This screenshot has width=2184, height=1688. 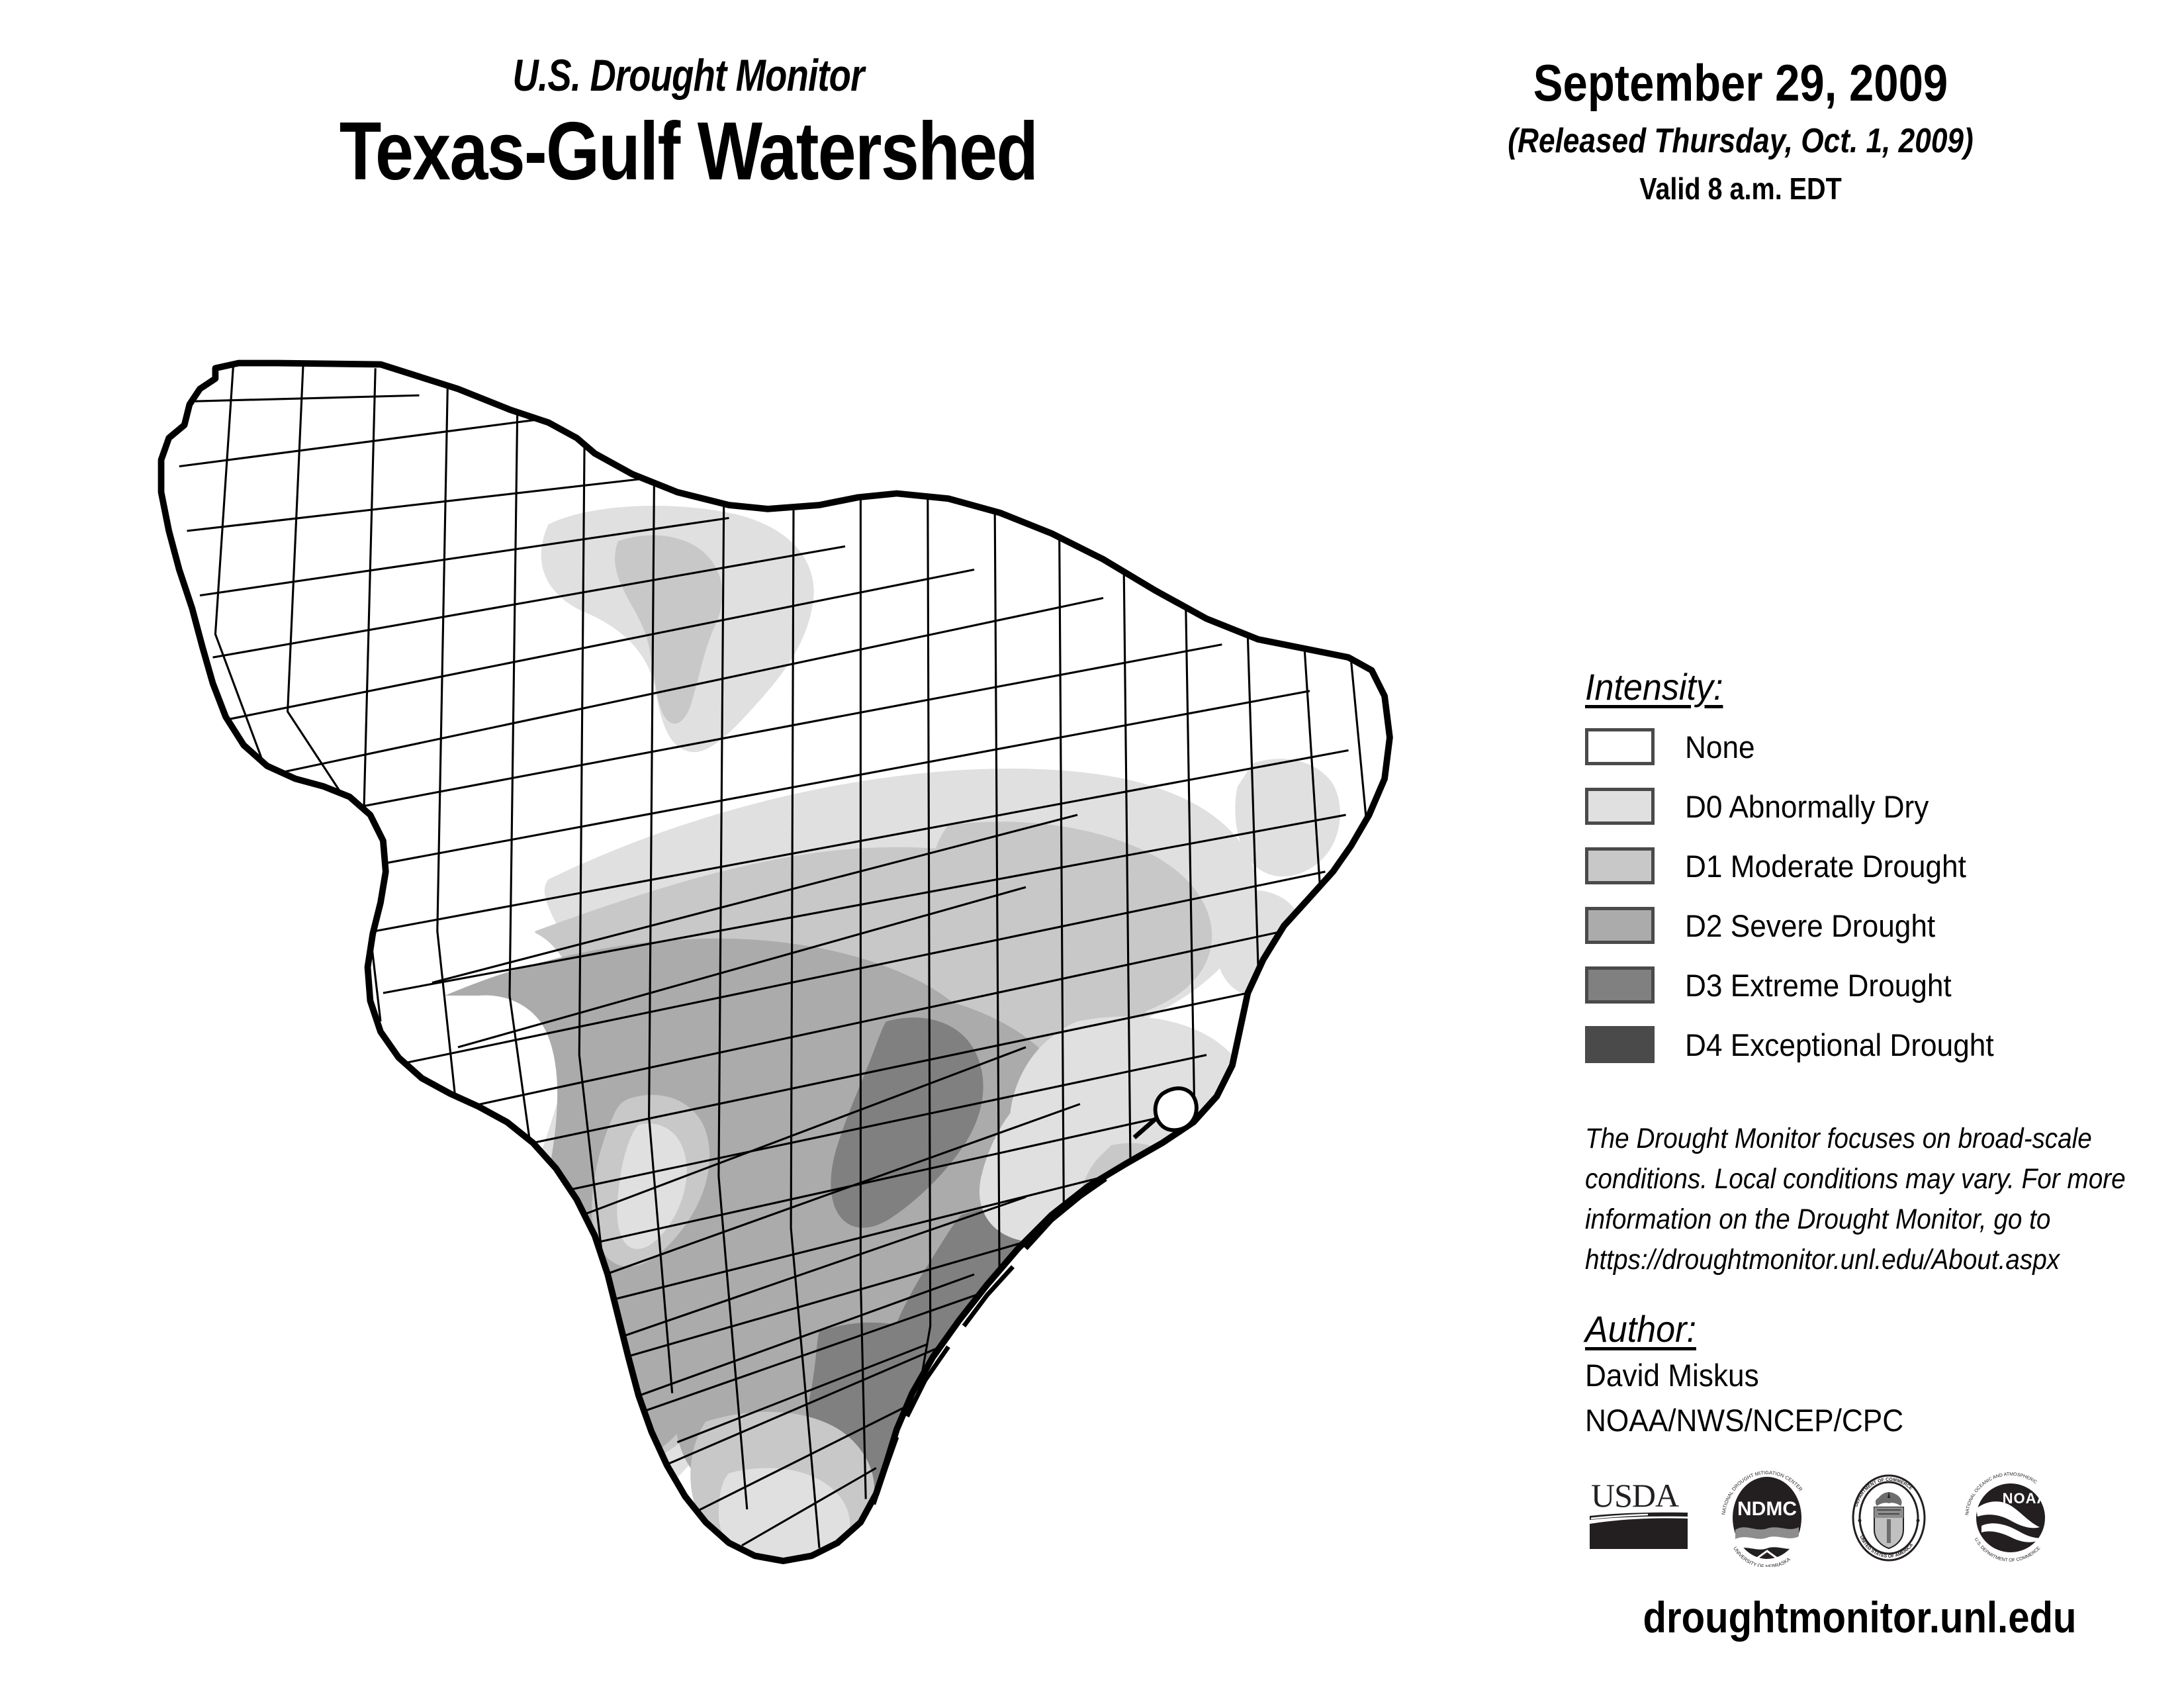 What do you see at coordinates (1811, 925) in the screenshot?
I see `legend-label-d2: D2 Severe Drought` at bounding box center [1811, 925].